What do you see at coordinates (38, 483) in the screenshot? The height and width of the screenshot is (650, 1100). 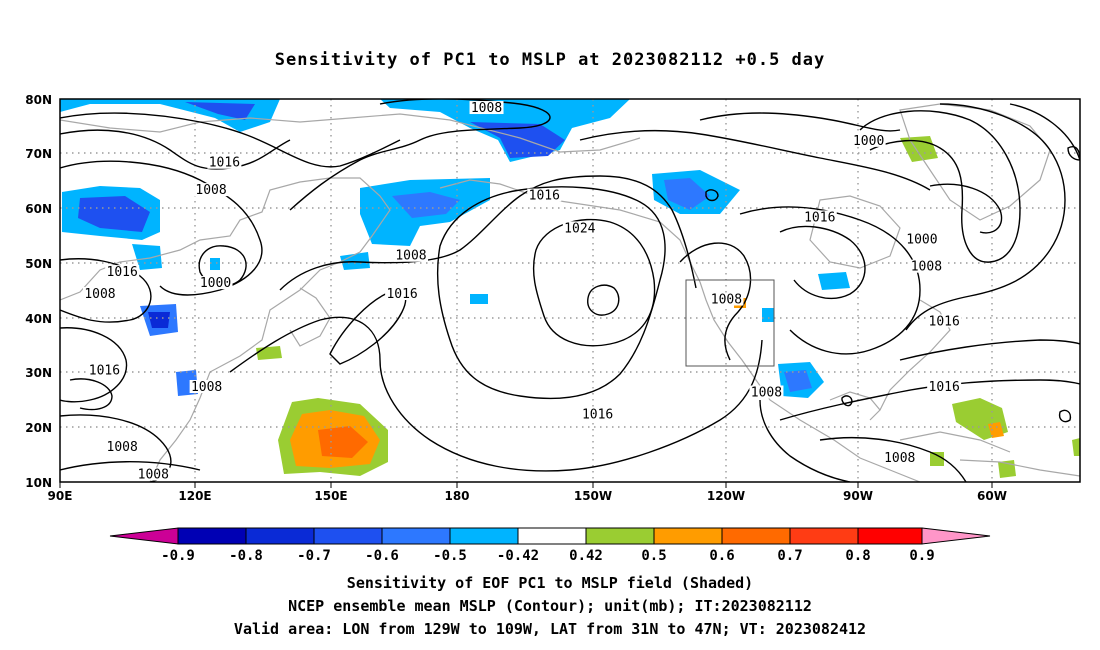 I see `lat-tick-label: 10N` at bounding box center [38, 483].